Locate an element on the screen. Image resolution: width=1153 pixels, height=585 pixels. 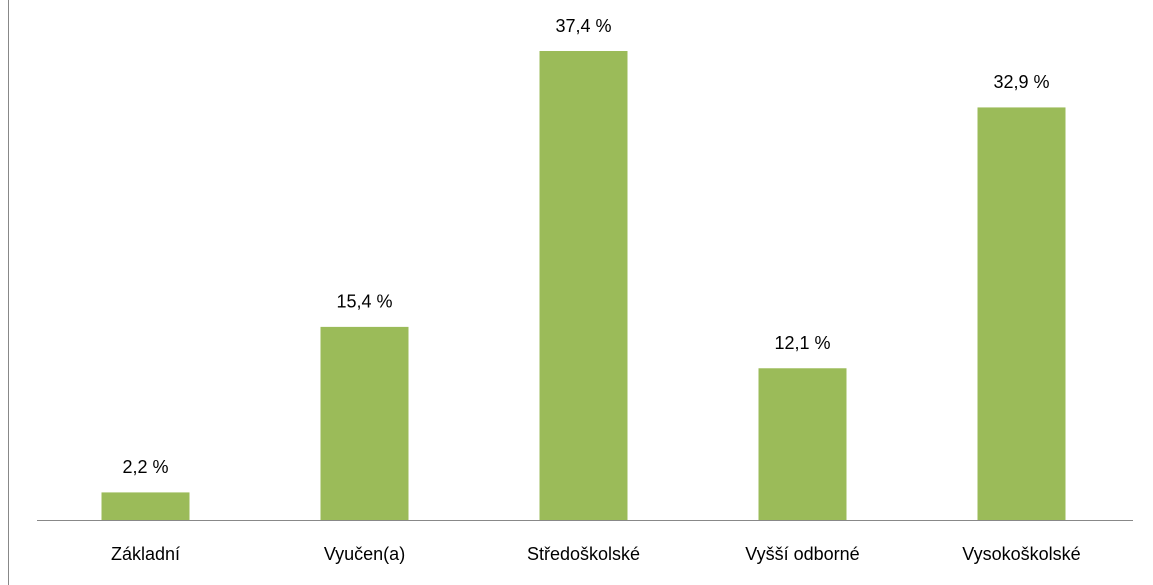
value-label: 15,4 % is located at coordinates (364, 302).